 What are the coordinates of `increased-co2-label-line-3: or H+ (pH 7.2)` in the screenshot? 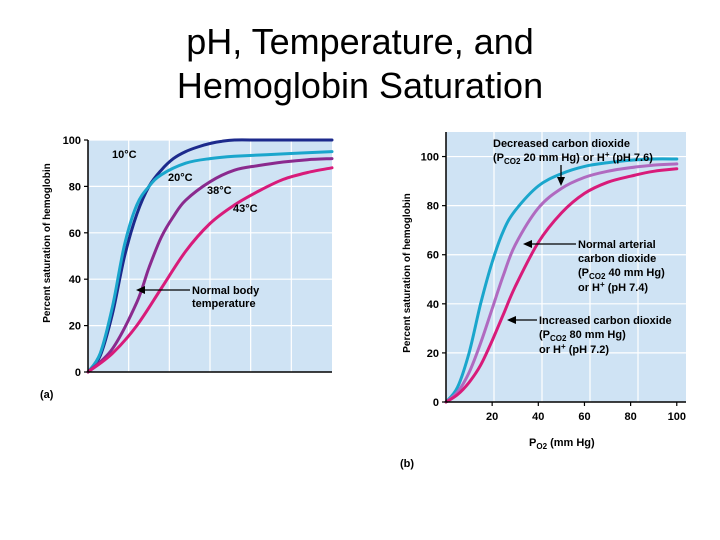 It's located at (574, 349).